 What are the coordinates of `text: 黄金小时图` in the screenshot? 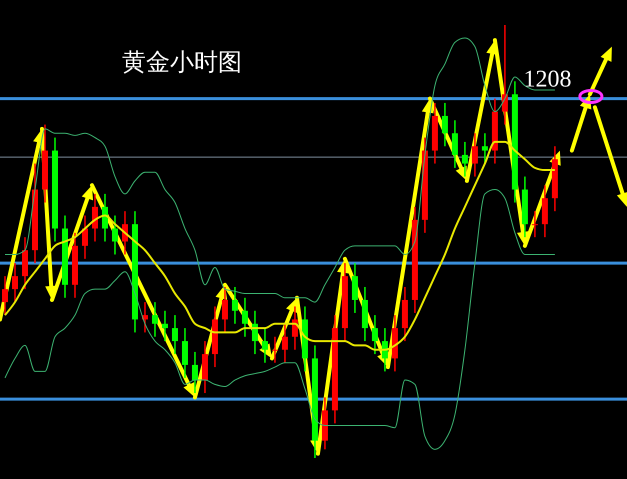 It's located at (182, 62).